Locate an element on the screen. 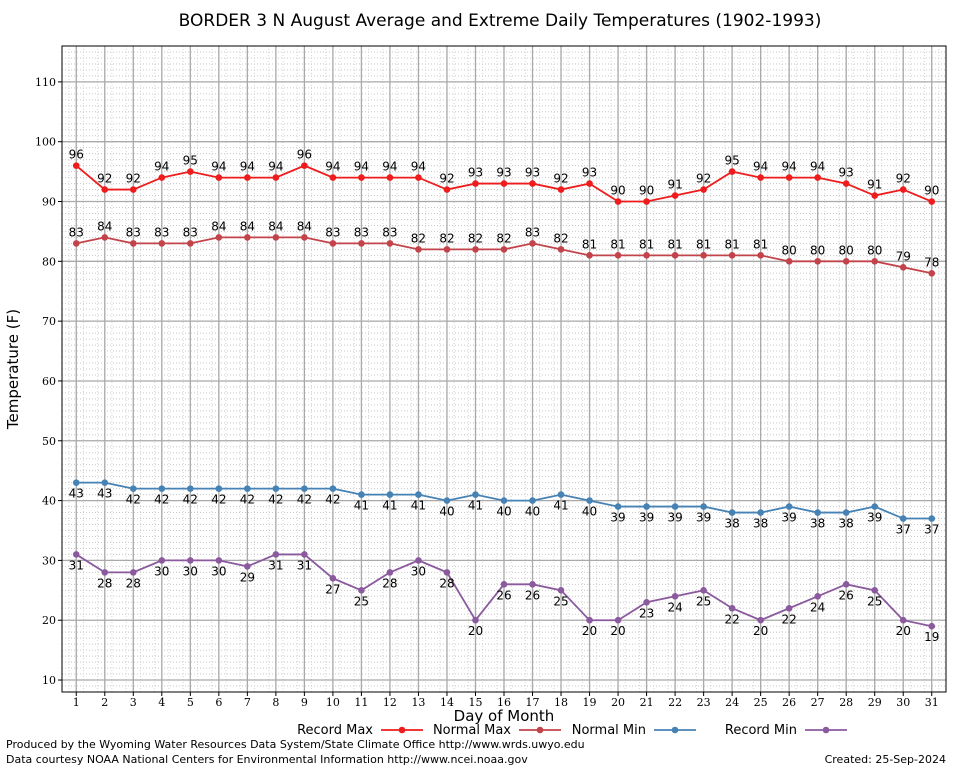  y-tick-label: 110 is located at coordinates (45, 82).